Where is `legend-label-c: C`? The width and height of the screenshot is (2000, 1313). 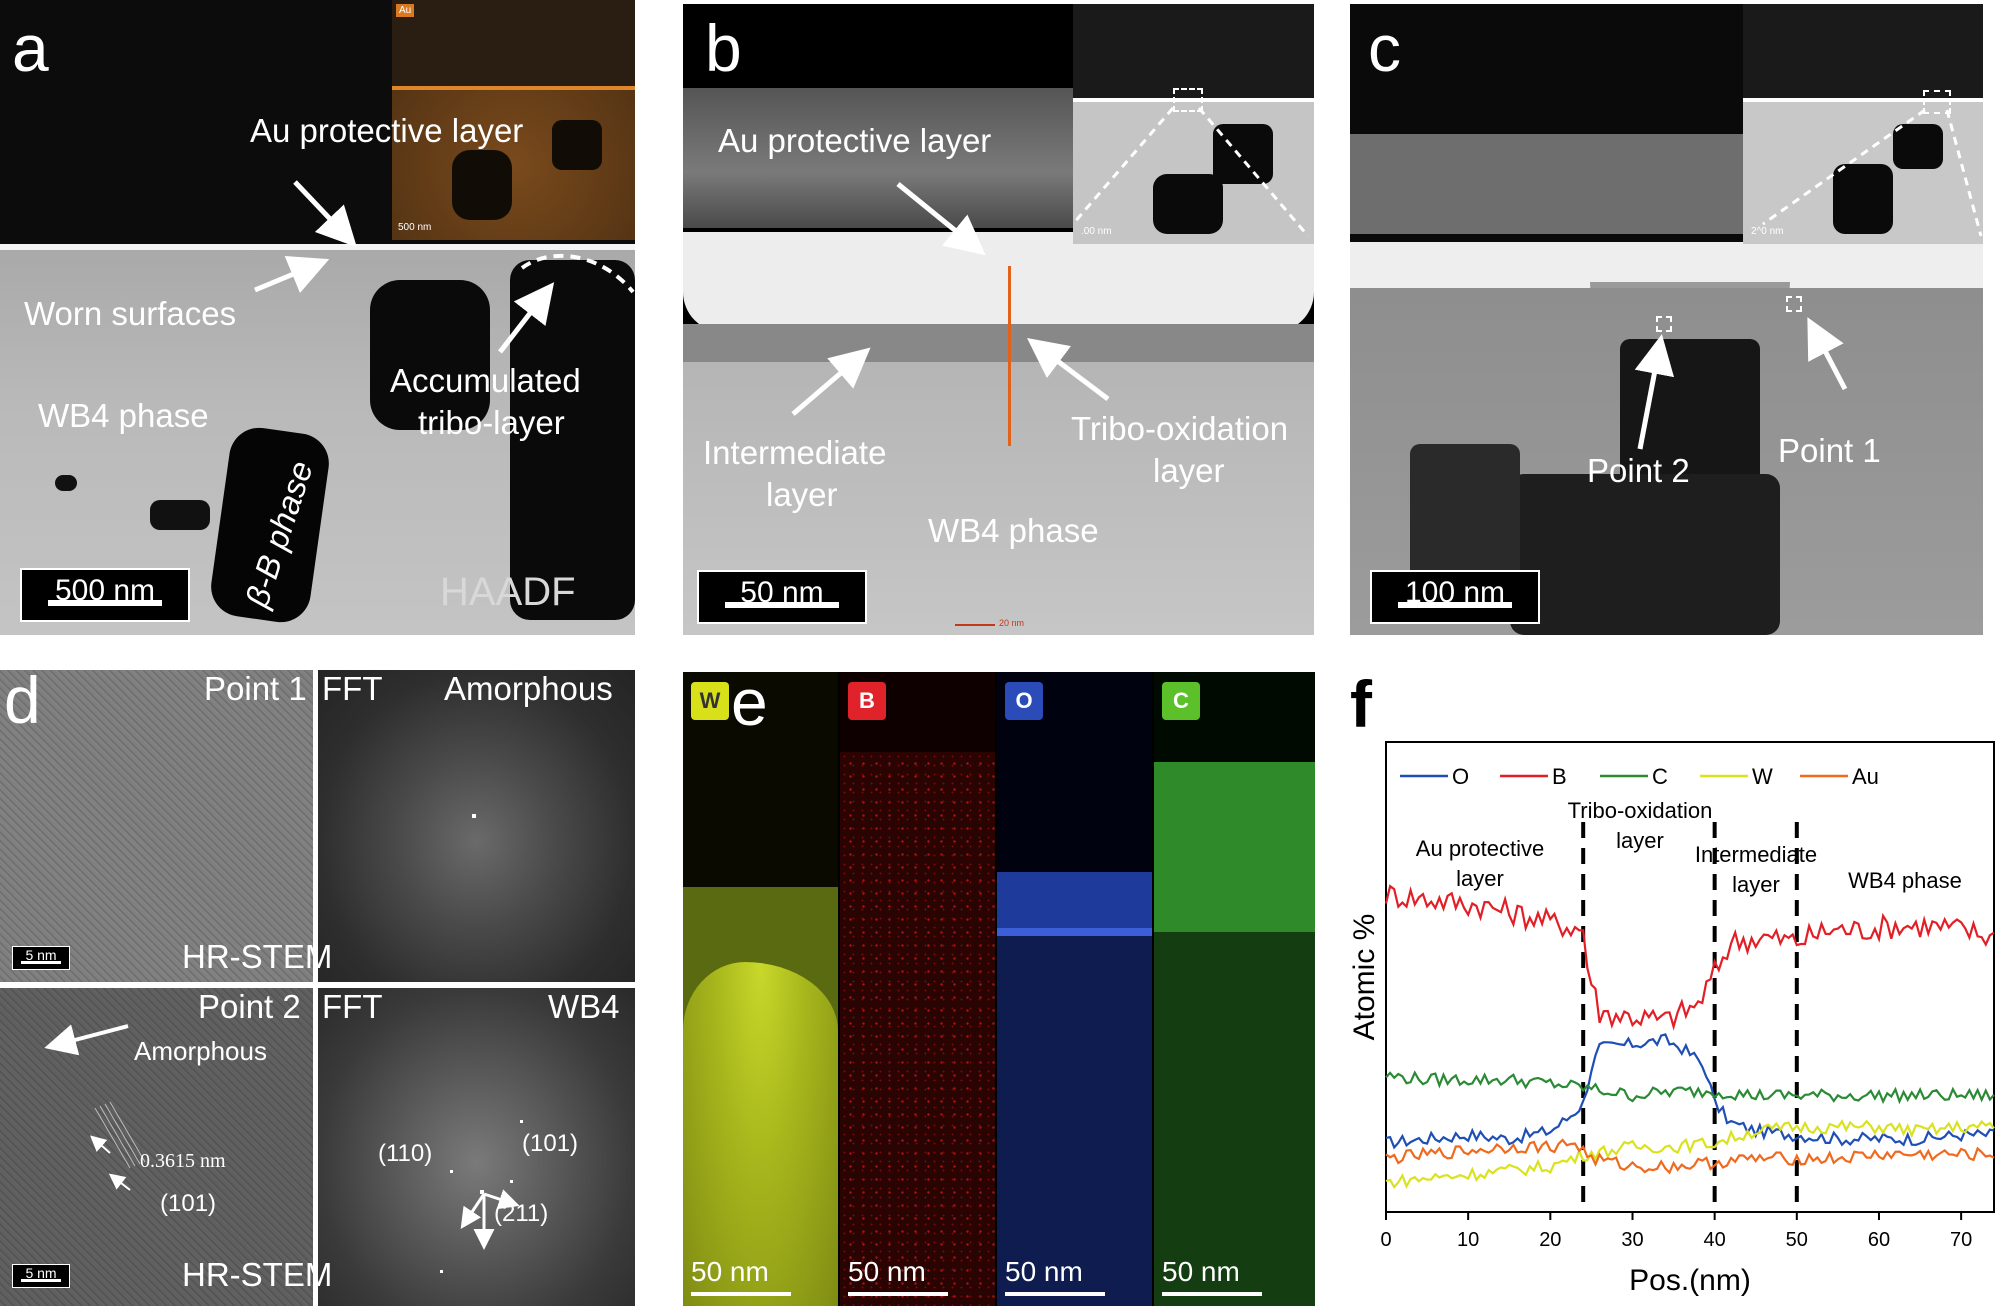 legend-label-c: C is located at coordinates (1660, 776).